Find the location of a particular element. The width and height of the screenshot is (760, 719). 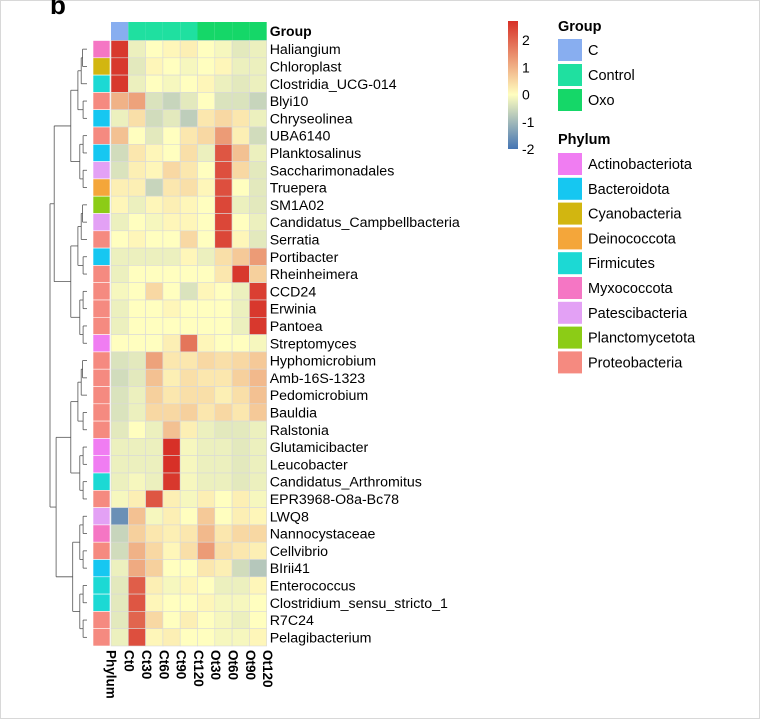

column-label: Ct60 is located at coordinates (163, 664).